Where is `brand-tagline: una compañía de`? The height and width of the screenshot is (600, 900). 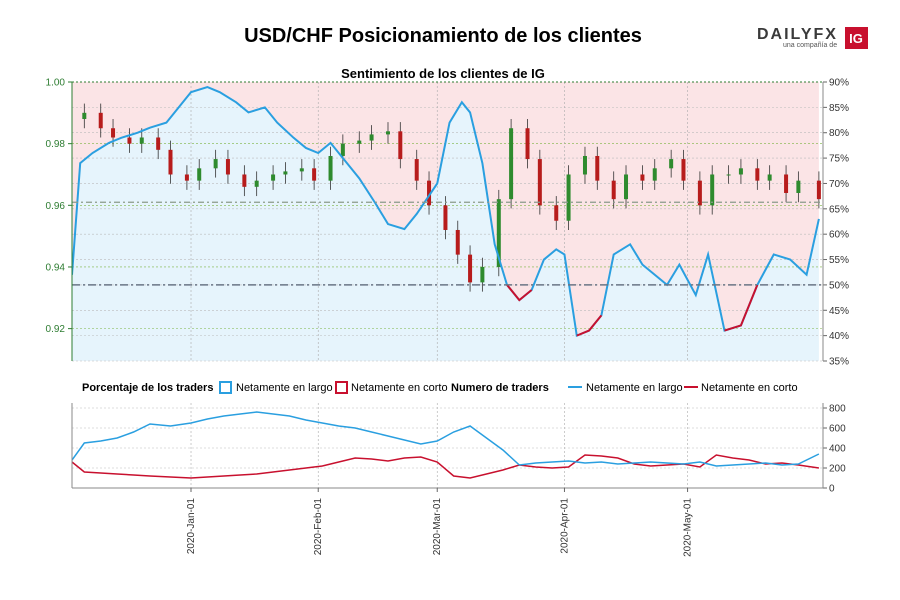
brand-tagline: una compañía de is located at coordinates (810, 45).